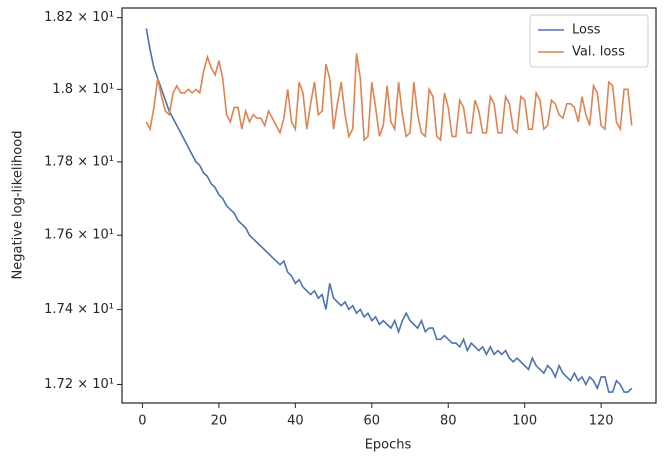 The image size is (666, 463). What do you see at coordinates (601, 421) in the screenshot?
I see `x-tick-label: 120` at bounding box center [601, 421].